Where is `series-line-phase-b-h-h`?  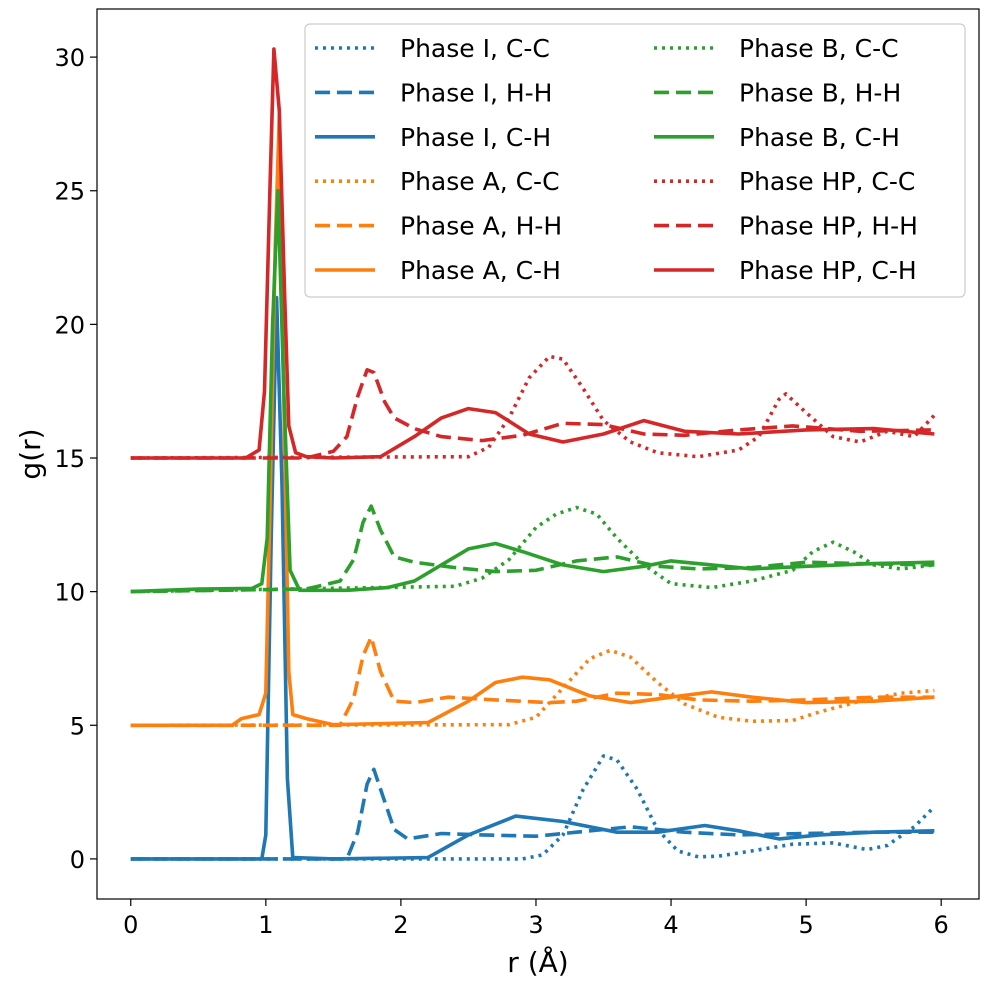 series-line-phase-b-h-h is located at coordinates (532, 549).